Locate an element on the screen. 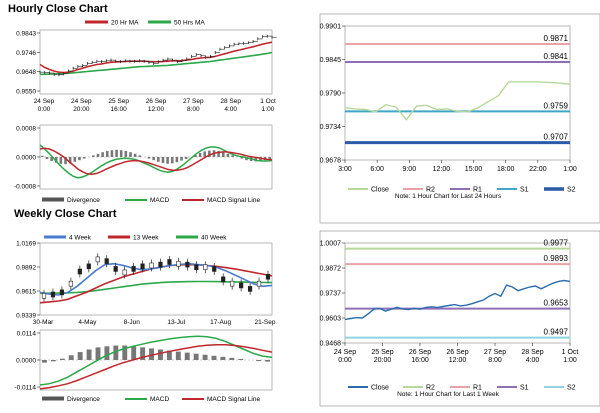  weekly-pivot-x-tick-date: 26 Sep is located at coordinates (420, 352).